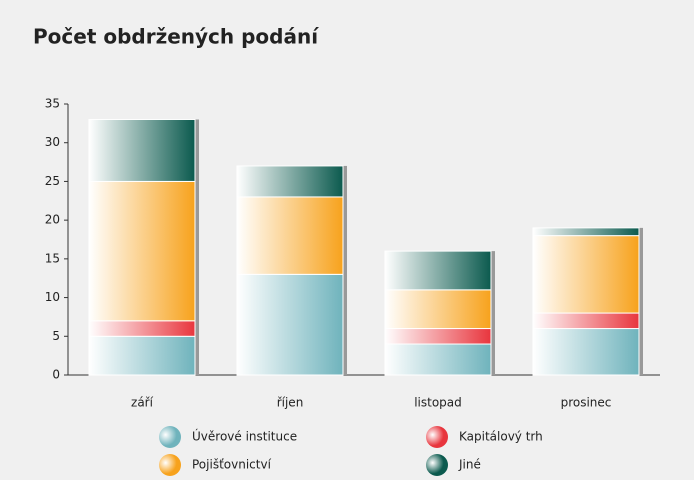  What do you see at coordinates (438, 403) in the screenshot?
I see `x-tick-label: listopad` at bounding box center [438, 403].